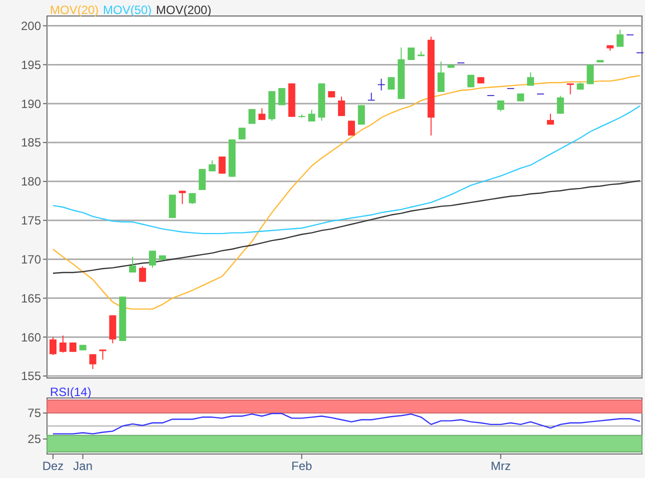 This screenshot has width=645, height=478. What do you see at coordinates (71, 392) in the screenshot?
I see `text: RSI(14)` at bounding box center [71, 392].